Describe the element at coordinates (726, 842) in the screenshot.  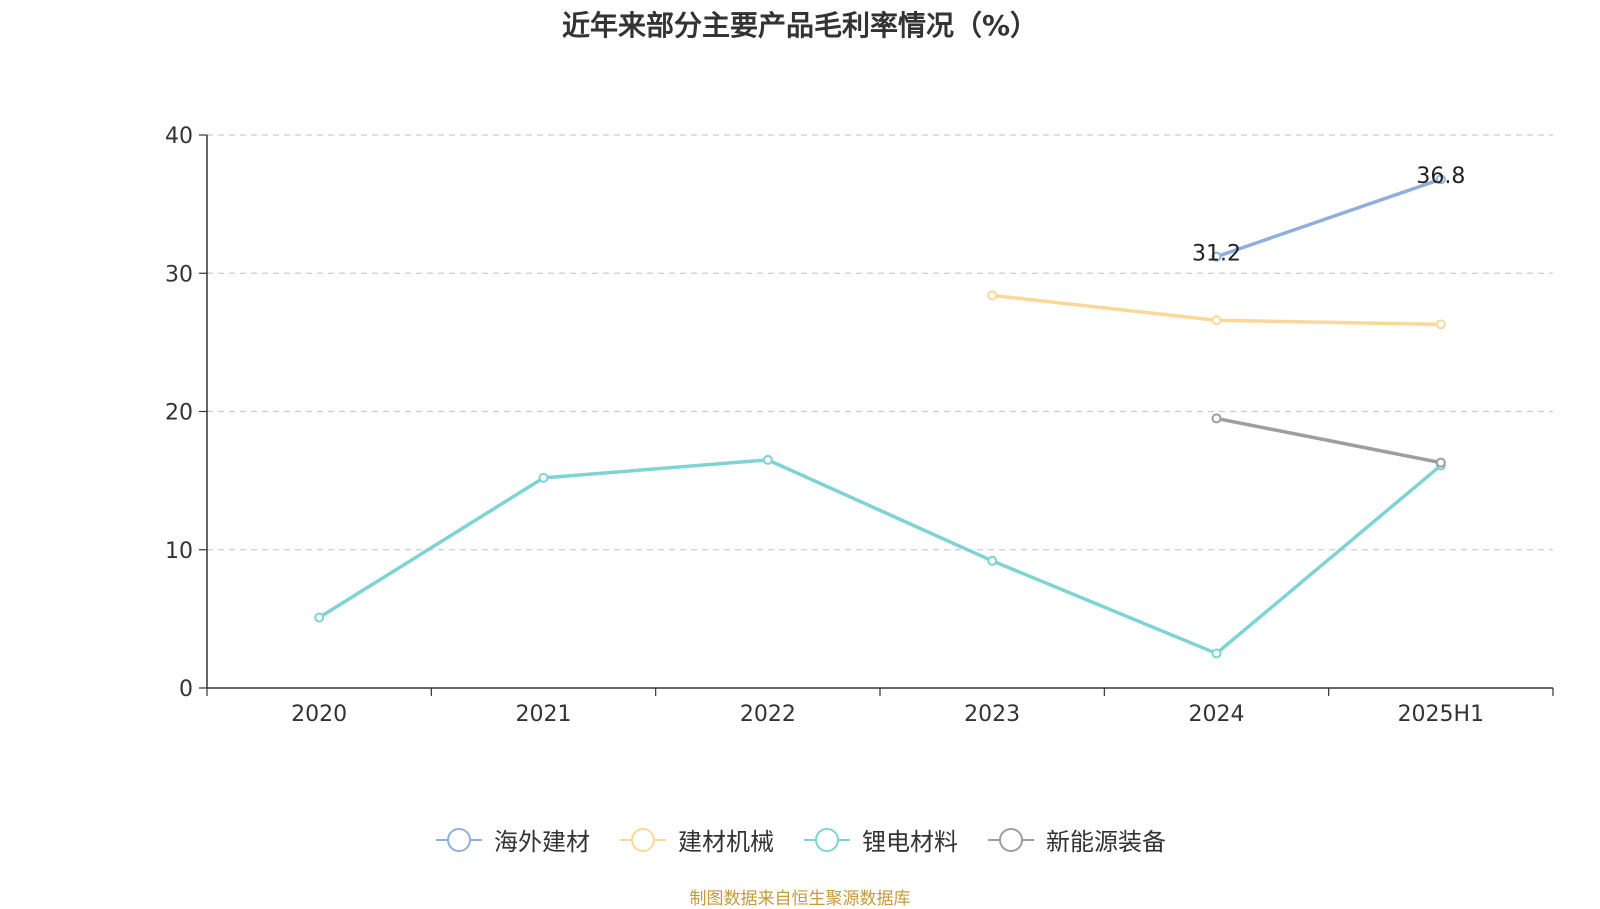
I see `legend-label: 建材机械` at that location.